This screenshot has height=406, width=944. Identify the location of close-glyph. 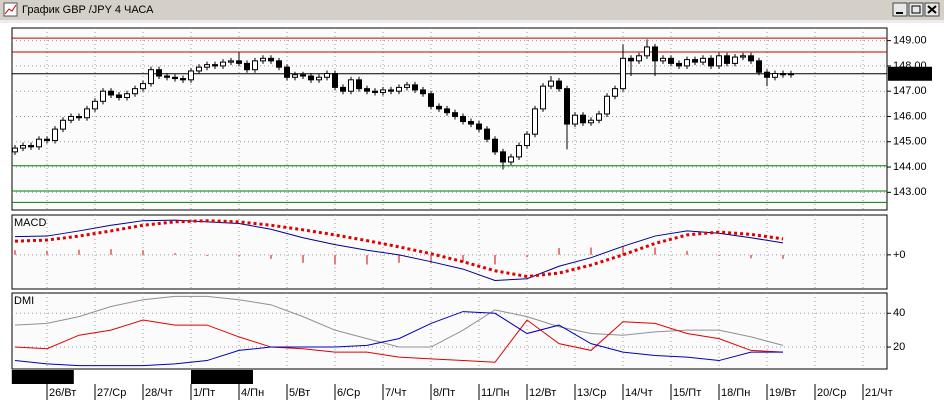
(932, 9).